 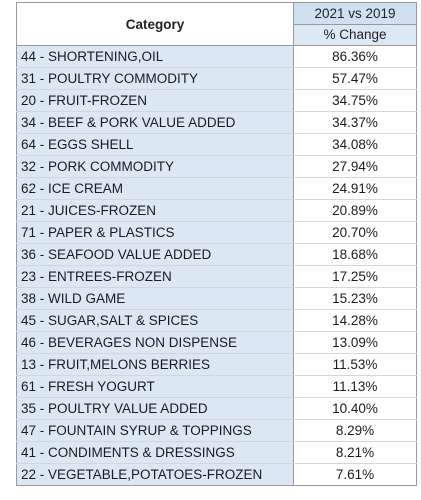 I want to click on percent-change-cell: 15.23%, so click(x=355, y=298).